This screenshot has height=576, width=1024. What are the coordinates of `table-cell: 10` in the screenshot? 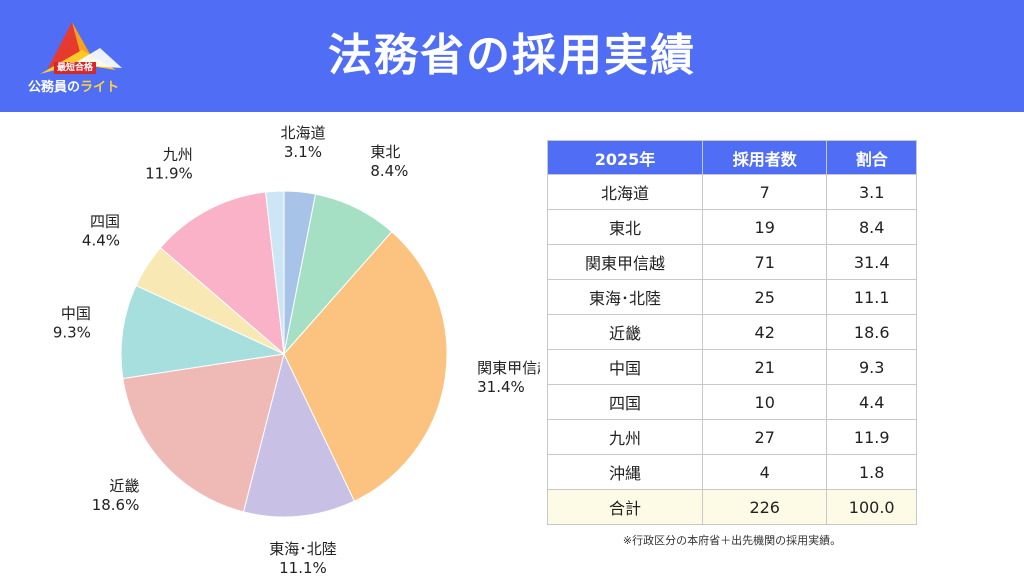 It's located at (765, 402).